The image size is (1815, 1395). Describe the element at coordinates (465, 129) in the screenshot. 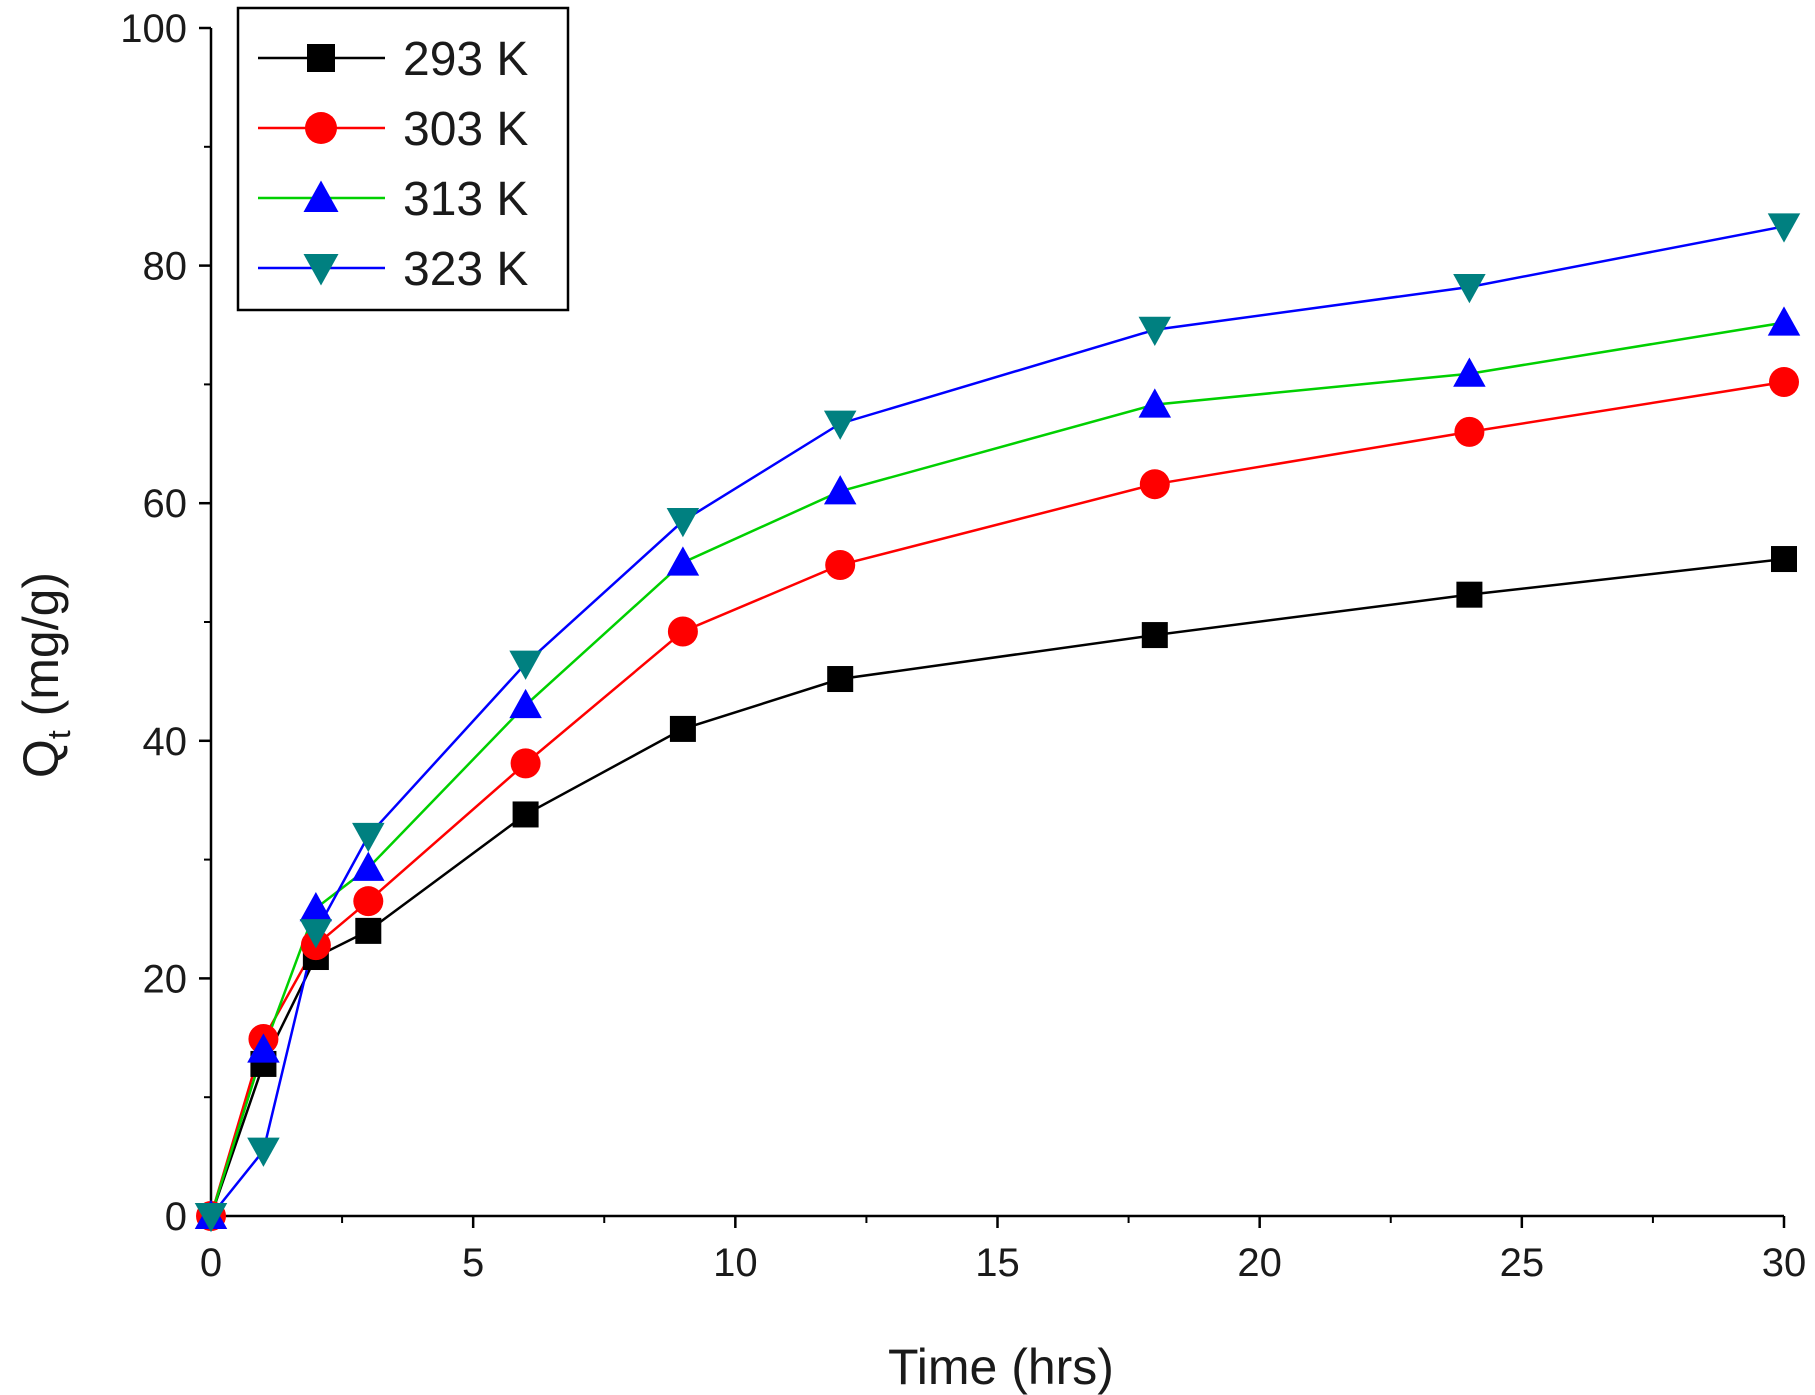

I see `legend-label-303k: 303 K` at that location.